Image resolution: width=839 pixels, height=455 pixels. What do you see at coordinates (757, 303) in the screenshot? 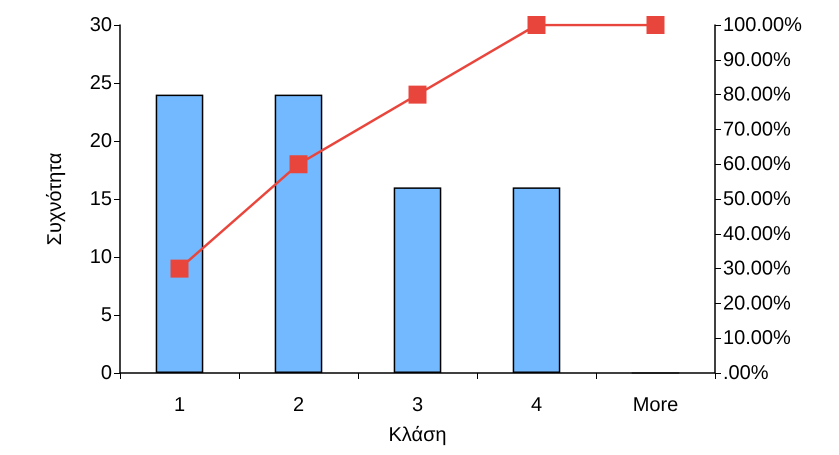
I see `y2-tick-label: 20.00%` at bounding box center [757, 303].